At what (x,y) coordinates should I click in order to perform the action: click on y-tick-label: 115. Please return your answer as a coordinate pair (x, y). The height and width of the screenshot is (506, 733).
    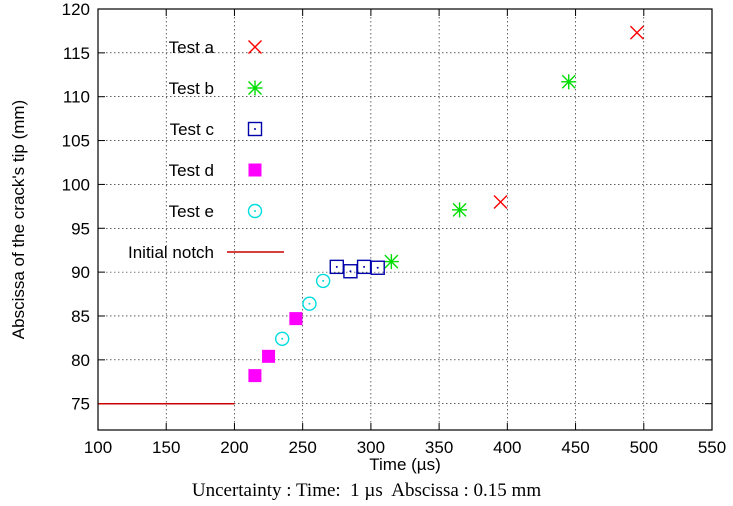
    Looking at the image, I should click on (76, 53).